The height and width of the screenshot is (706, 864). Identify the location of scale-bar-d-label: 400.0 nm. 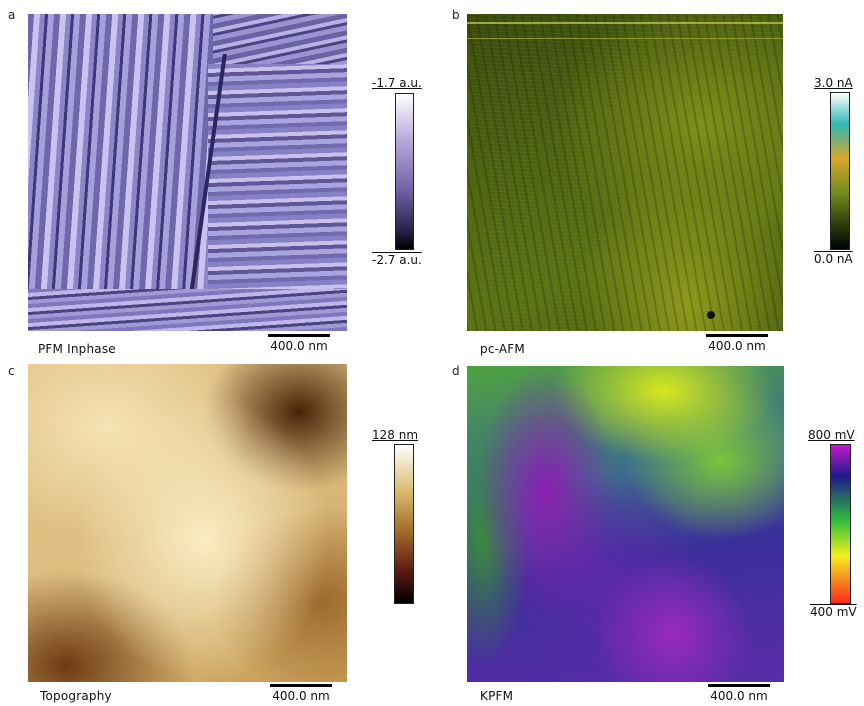
(739, 696).